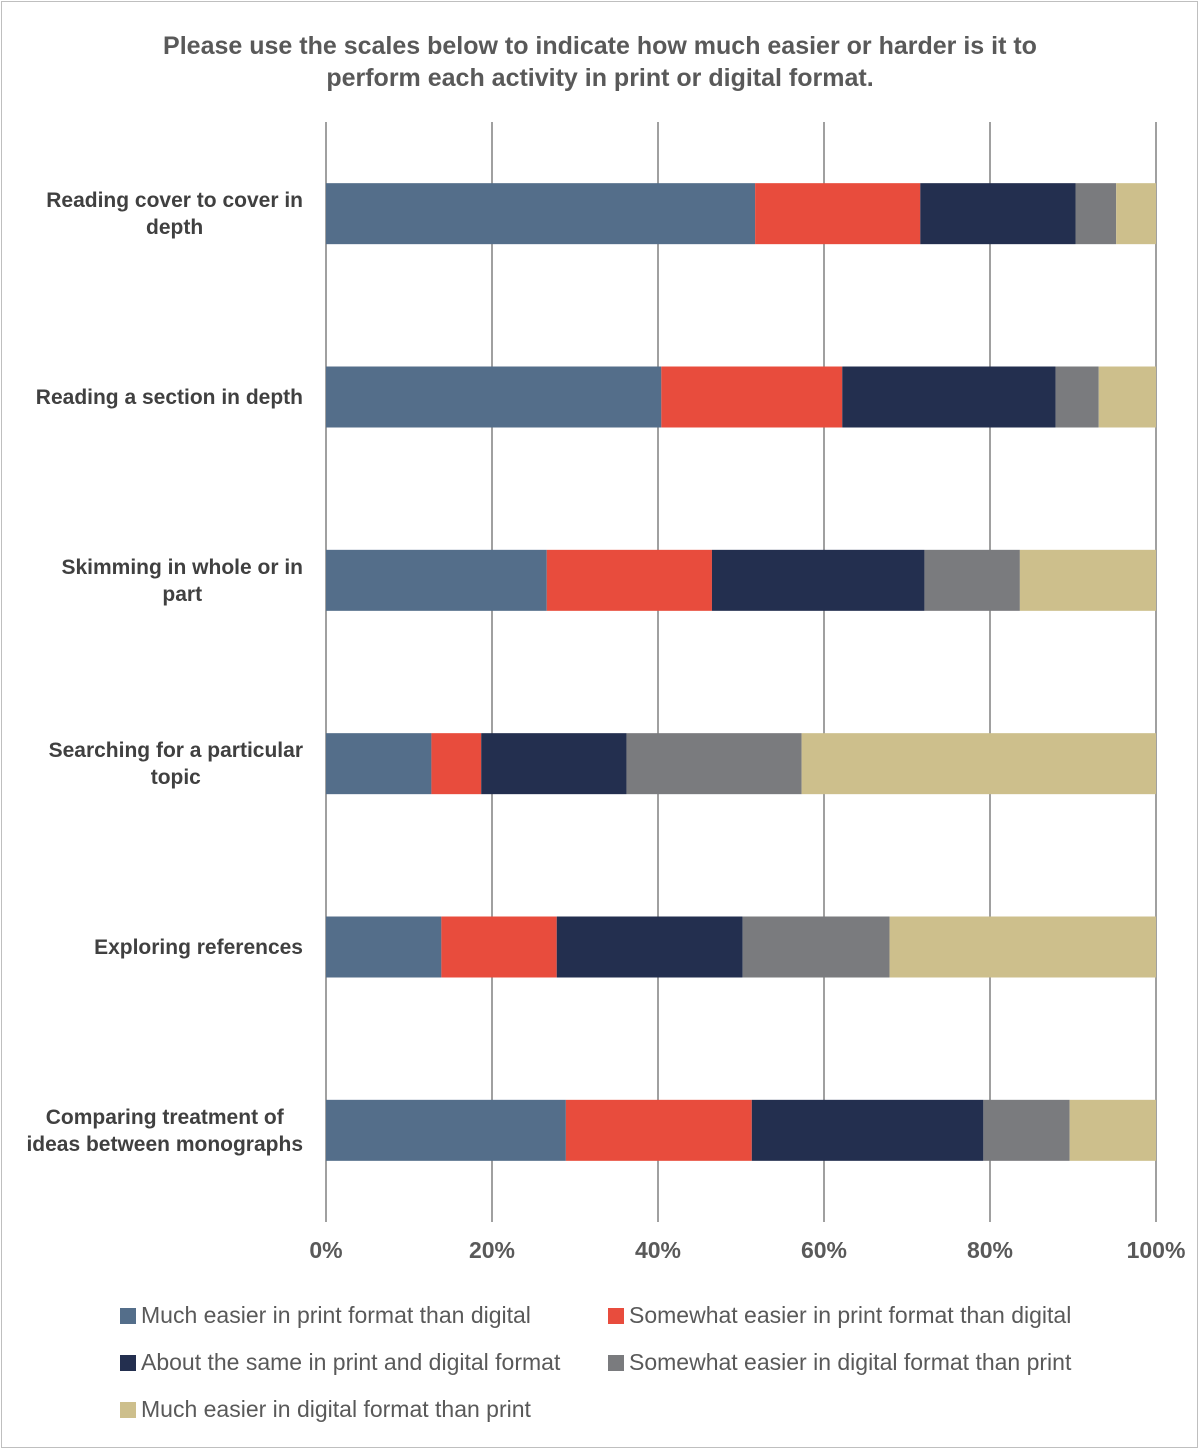 This screenshot has width=1201, height=1451. What do you see at coordinates (492, 1250) in the screenshot?
I see `x-tick-label: 20%` at bounding box center [492, 1250].